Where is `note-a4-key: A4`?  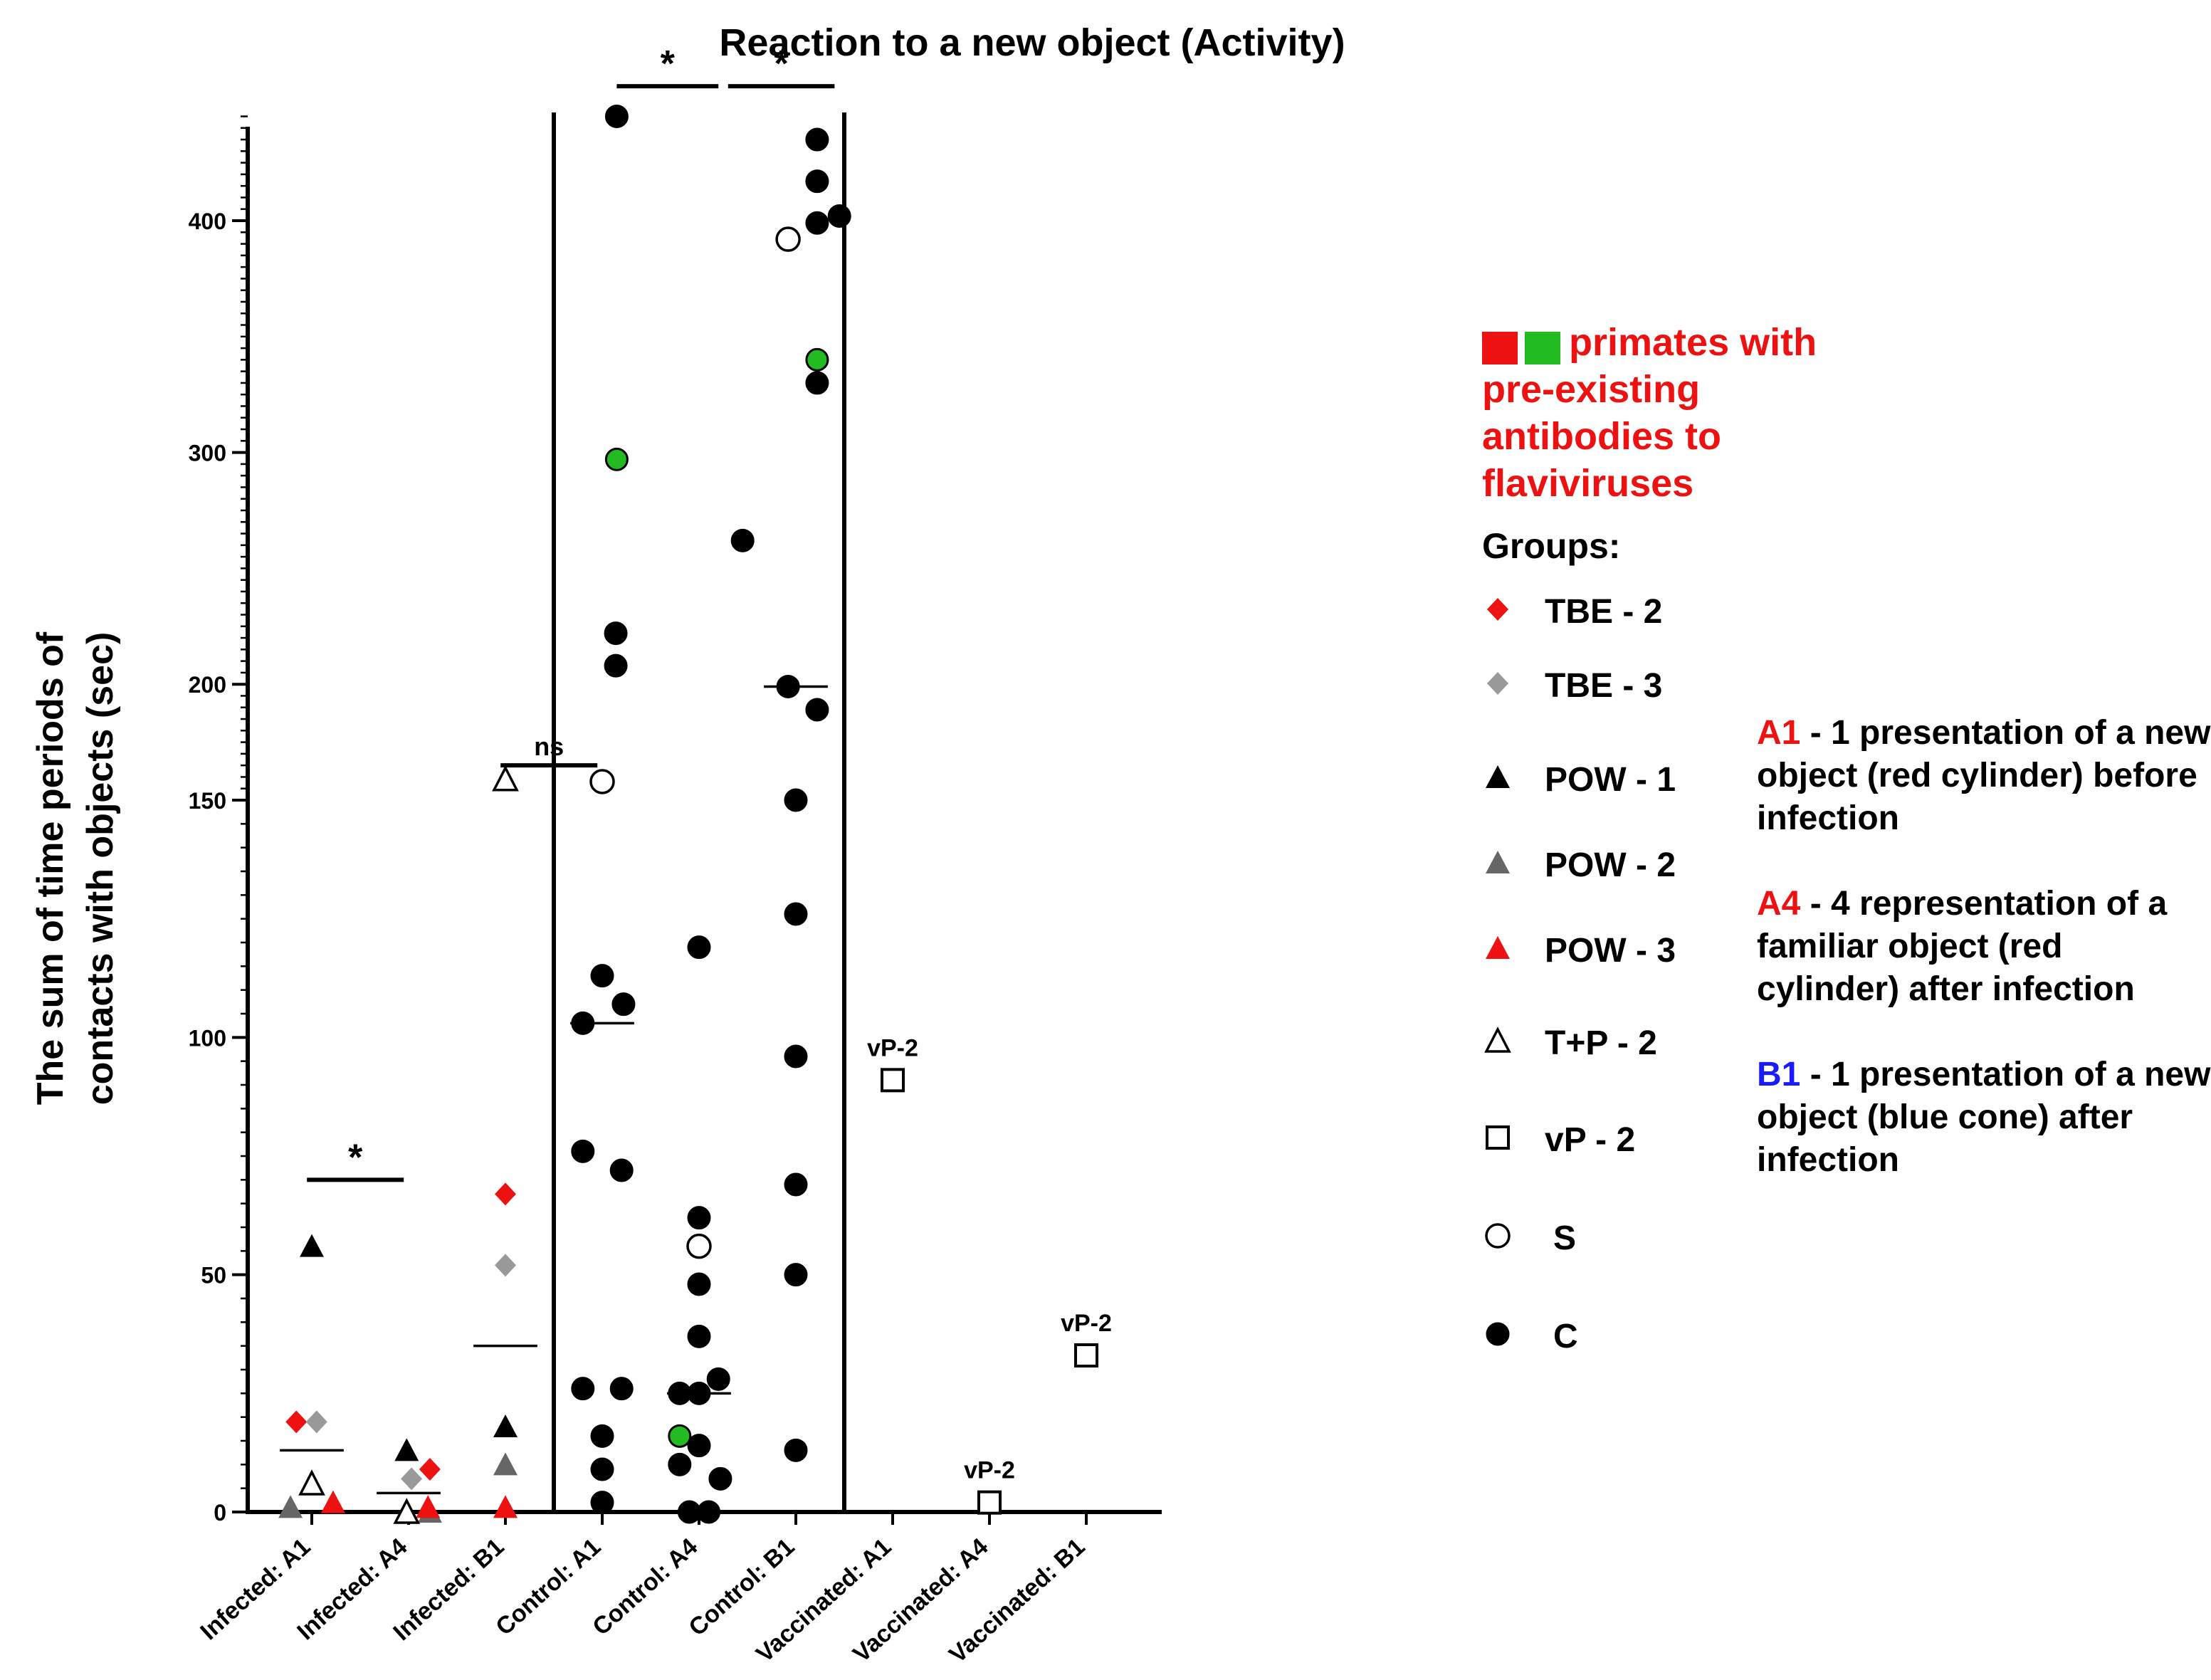
note-a4-key: A4 is located at coordinates (1779, 904).